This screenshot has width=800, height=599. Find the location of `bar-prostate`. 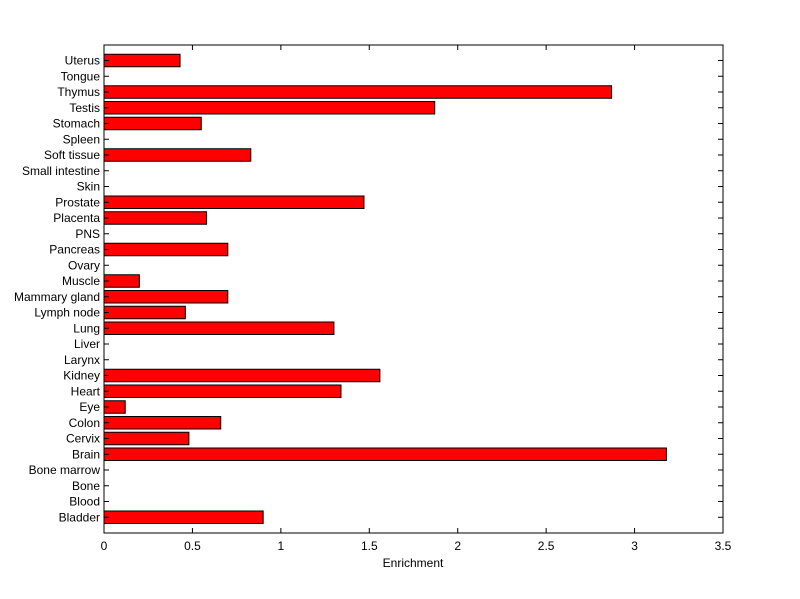

bar-prostate is located at coordinates (234, 202).